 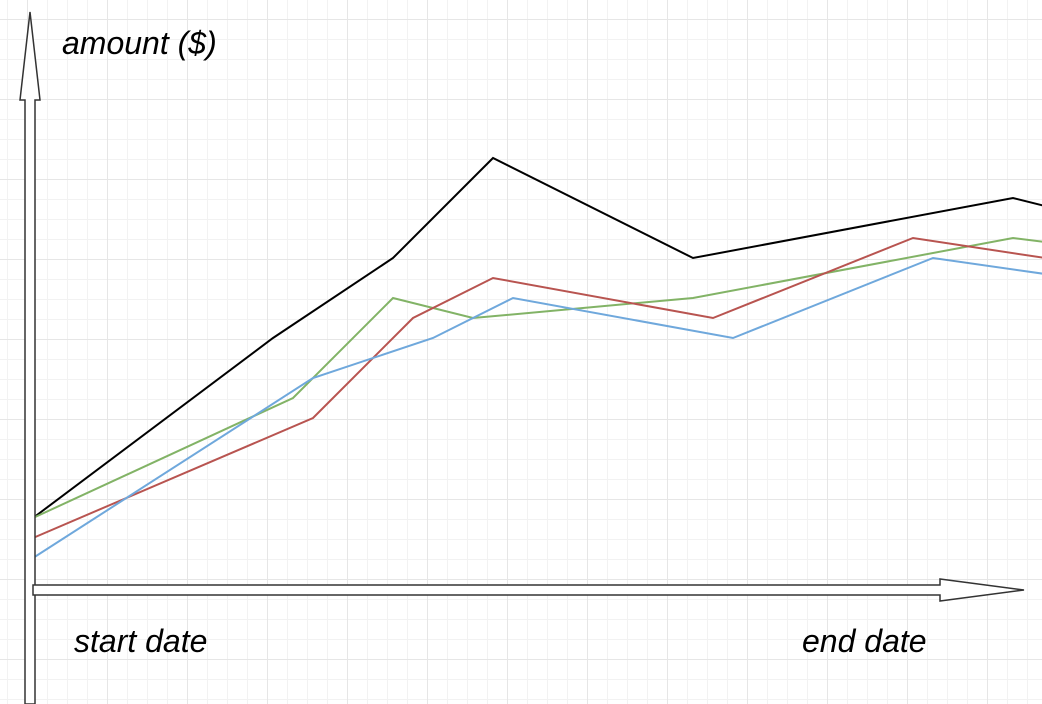 What do you see at coordinates (30, 357) in the screenshot?
I see `y-axis-arrow` at bounding box center [30, 357].